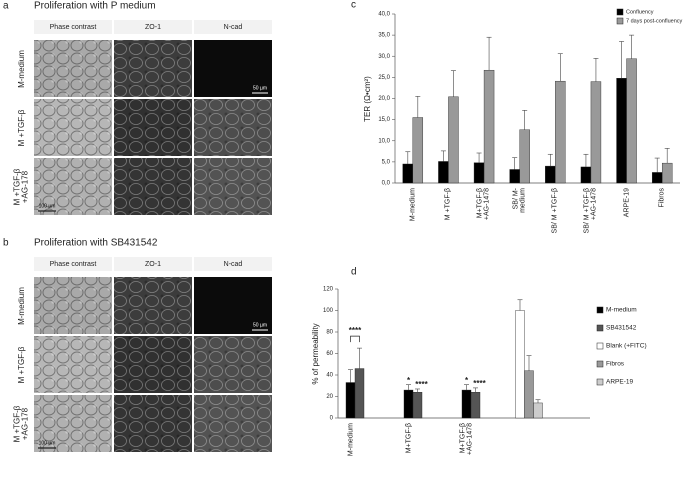  What do you see at coordinates (329, 354) in the screenshot?
I see `y-tick-label: 60` at bounding box center [329, 354].